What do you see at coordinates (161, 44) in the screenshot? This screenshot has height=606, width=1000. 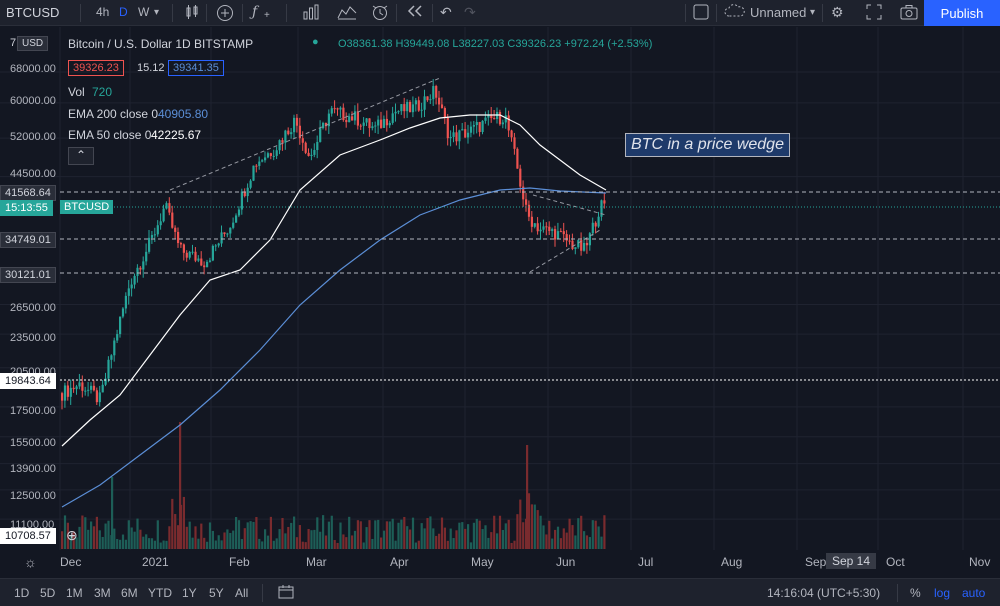 I see `symbol-title: Bitcoin / U.S. Dollar 1D BITSTAMP` at bounding box center [161, 44].